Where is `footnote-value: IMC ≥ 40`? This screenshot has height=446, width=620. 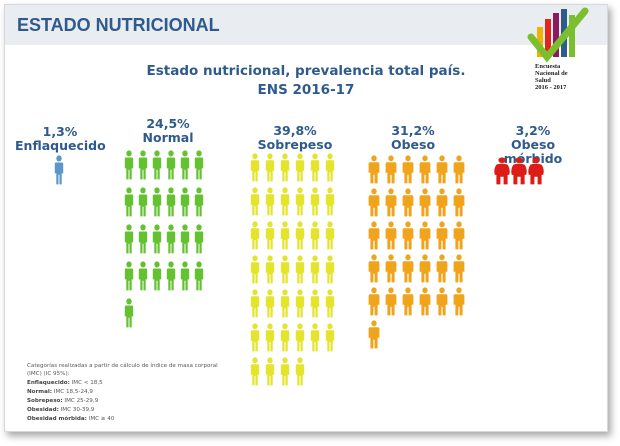 footnote-value: IMC ≥ 40 is located at coordinates (100, 419).